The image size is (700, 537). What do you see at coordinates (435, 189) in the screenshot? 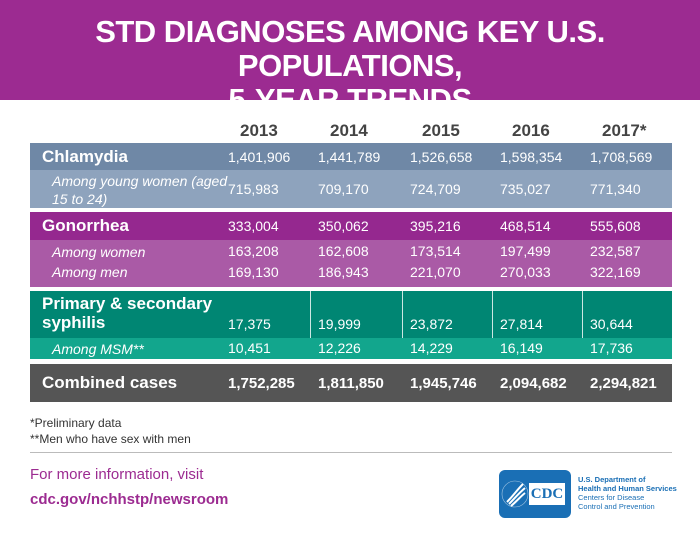
I see `table-cell: 724,709` at bounding box center [435, 189].